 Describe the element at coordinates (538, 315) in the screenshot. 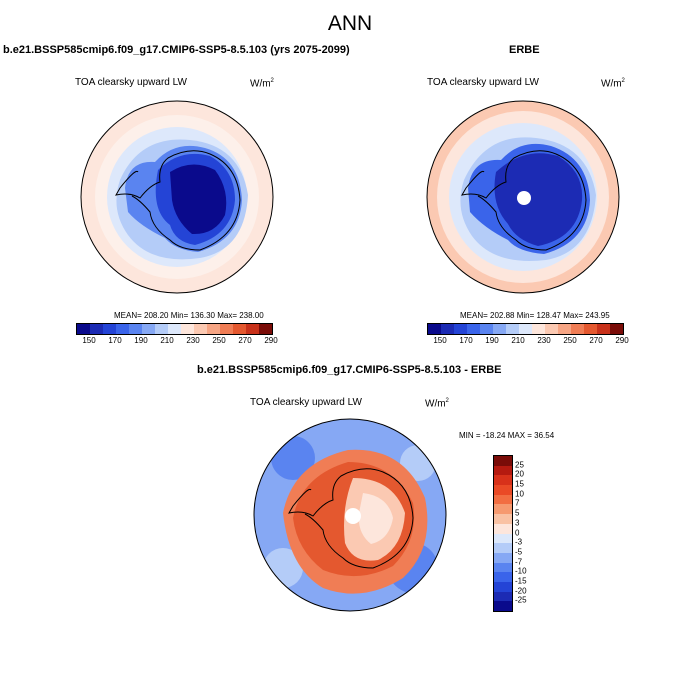

I see `obs-min: Min= 128.47` at that location.